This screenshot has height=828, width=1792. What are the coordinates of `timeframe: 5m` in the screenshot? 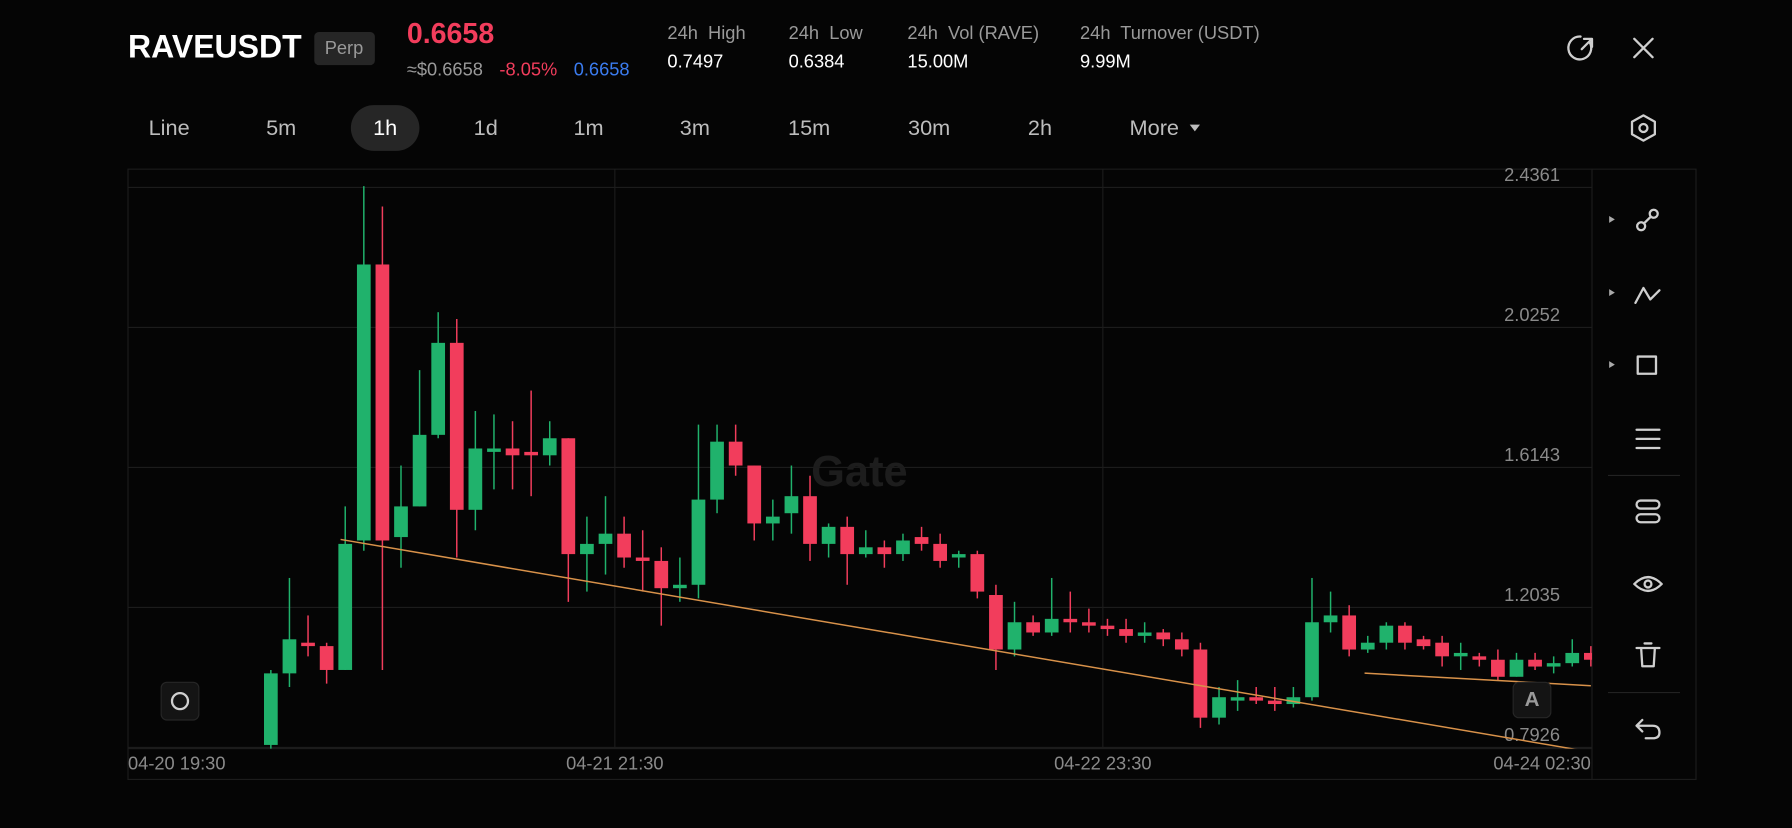 It's located at (281, 127).